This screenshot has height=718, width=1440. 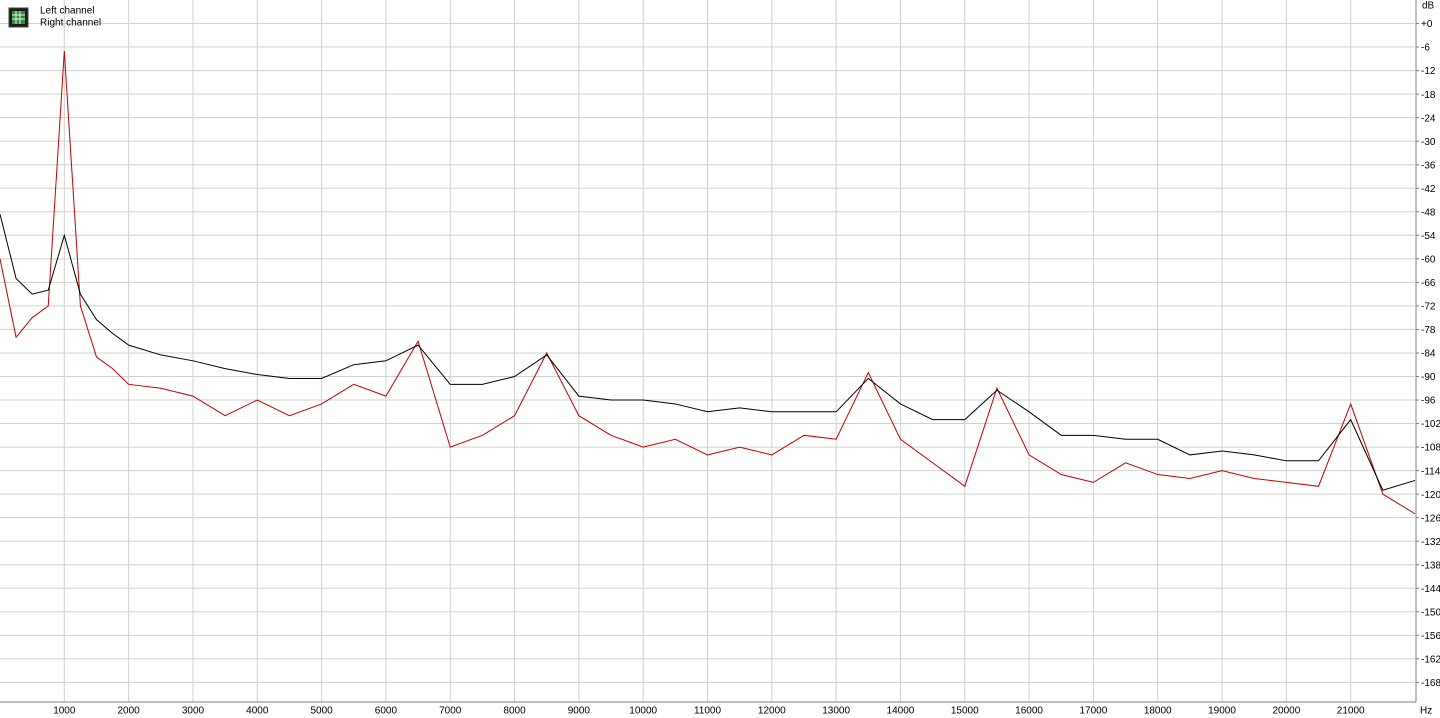 What do you see at coordinates (193, 711) in the screenshot?
I see `x-tick-label: 3000` at bounding box center [193, 711].